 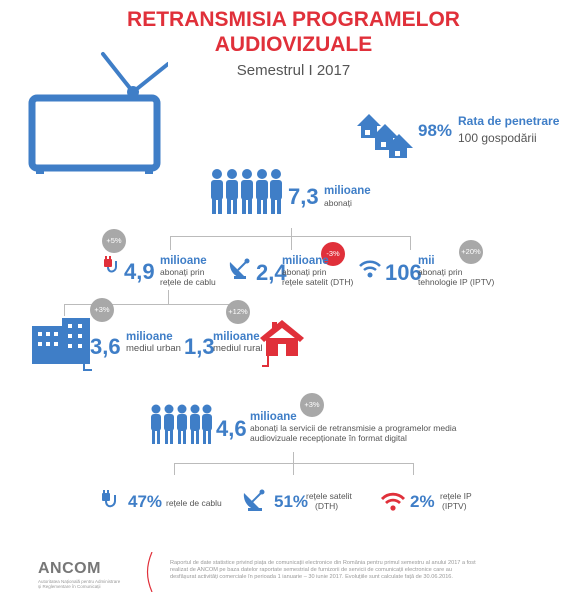 I want to click on digital-cable-label: rețele de cablu, so click(x=194, y=503).